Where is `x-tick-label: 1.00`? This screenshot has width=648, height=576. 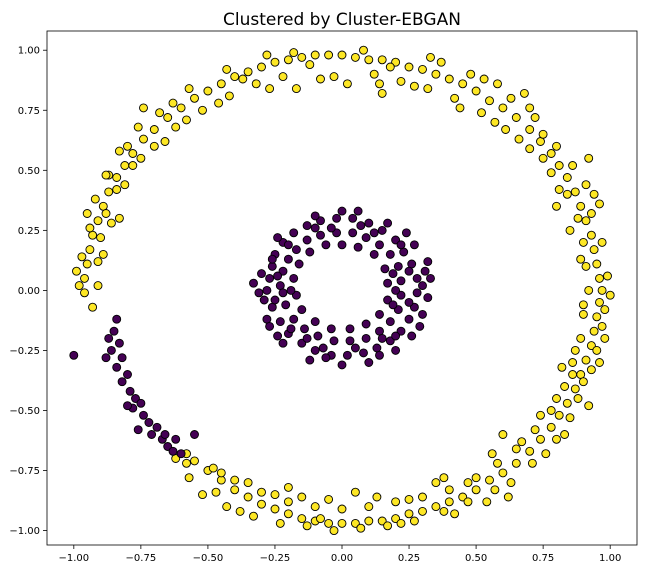
x-tick-label: 1.00 is located at coordinates (610, 558).